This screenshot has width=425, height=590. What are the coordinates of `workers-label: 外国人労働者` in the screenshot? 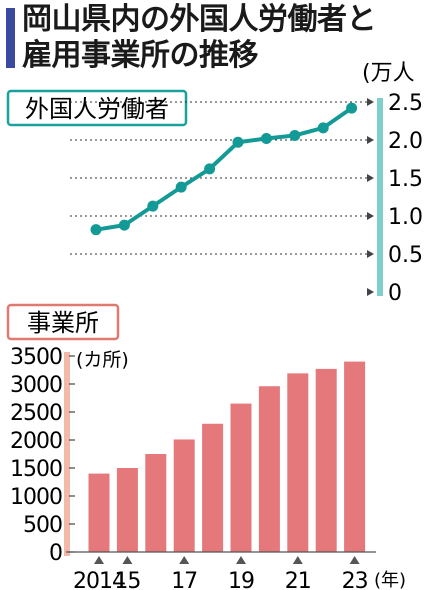 It's located at (97, 109).